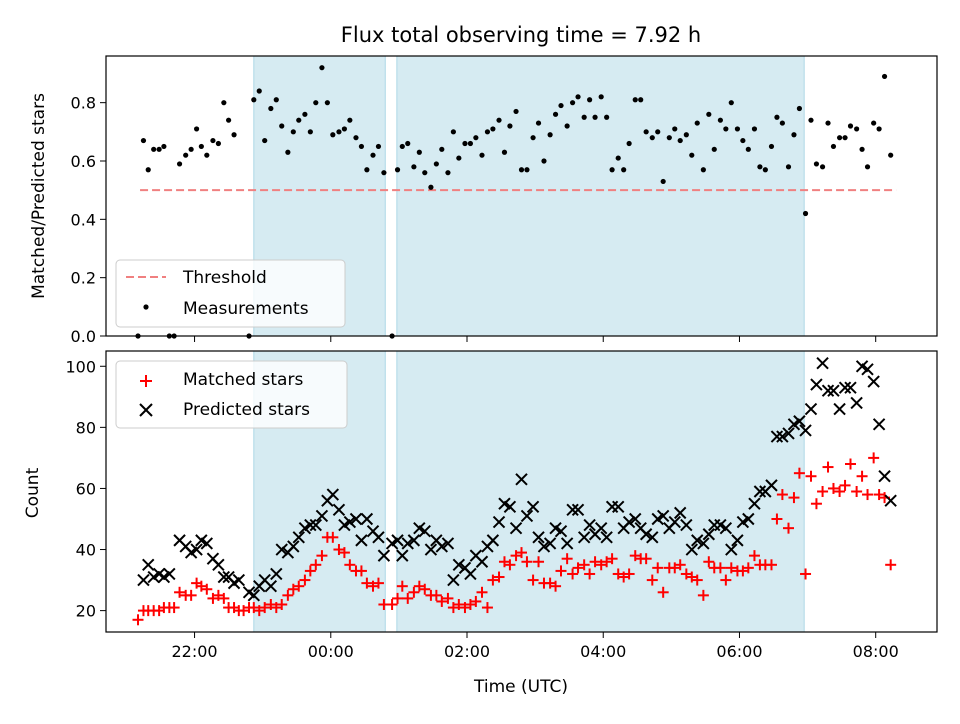 The height and width of the screenshot is (724, 960). Describe the element at coordinates (83, 219) in the screenshot. I see `y-tick-label: 0.4` at that location.